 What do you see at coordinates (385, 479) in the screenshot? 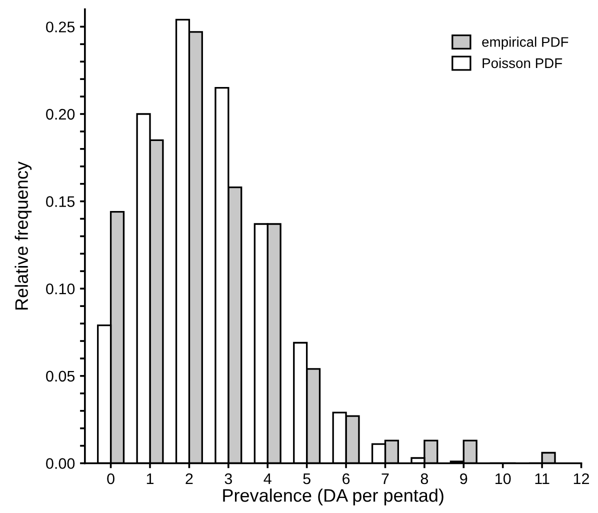
I see `x-tick-label: 7` at bounding box center [385, 479].